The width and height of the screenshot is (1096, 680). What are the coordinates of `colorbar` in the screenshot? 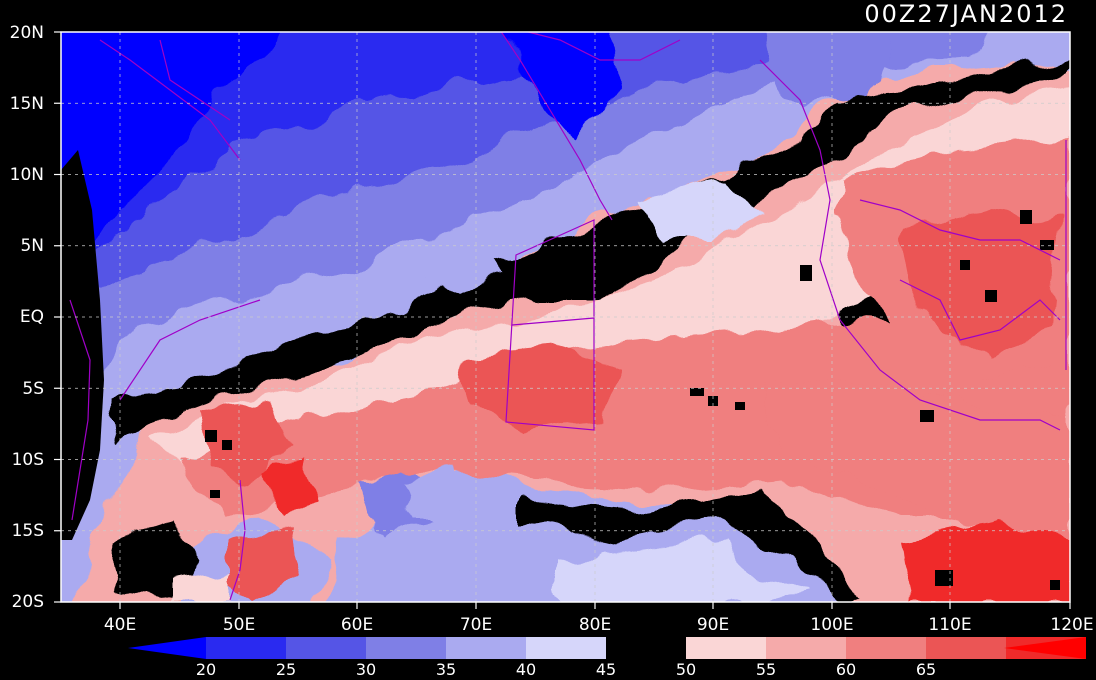 It's located at (607, 648).